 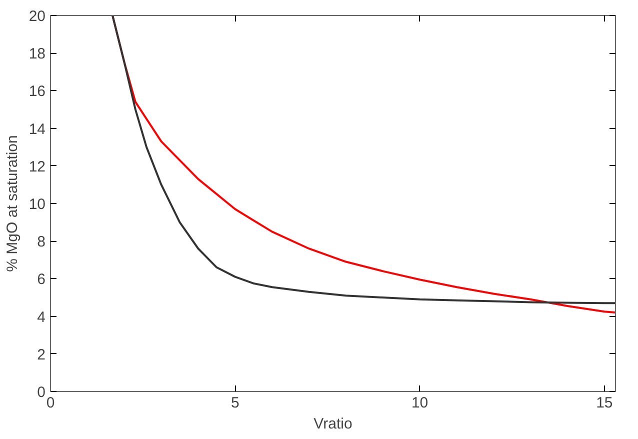 I want to click on x-tick-label: 10, so click(x=419, y=403).